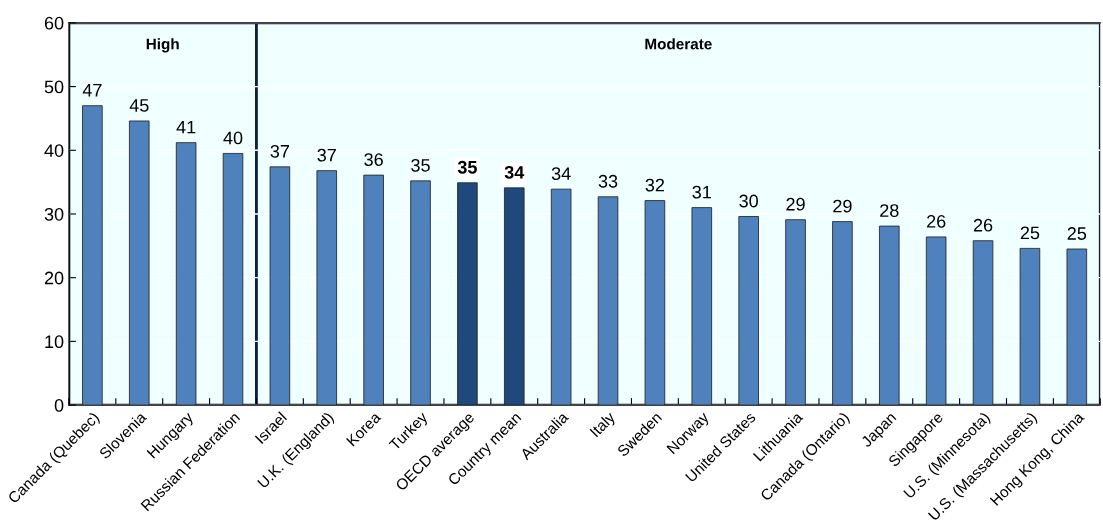 The height and width of the screenshot is (520, 1103). Describe the element at coordinates (54, 278) in the screenshot. I see `y-tick-label: 20` at that location.